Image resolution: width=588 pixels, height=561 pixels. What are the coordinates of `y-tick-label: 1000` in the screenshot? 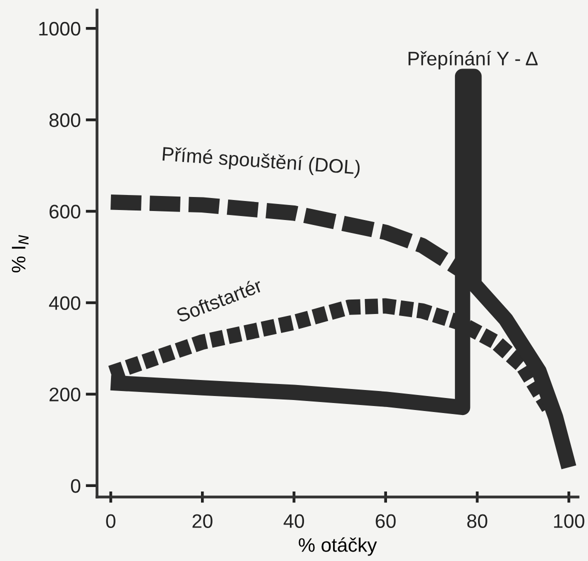 It's located at (59, 29).